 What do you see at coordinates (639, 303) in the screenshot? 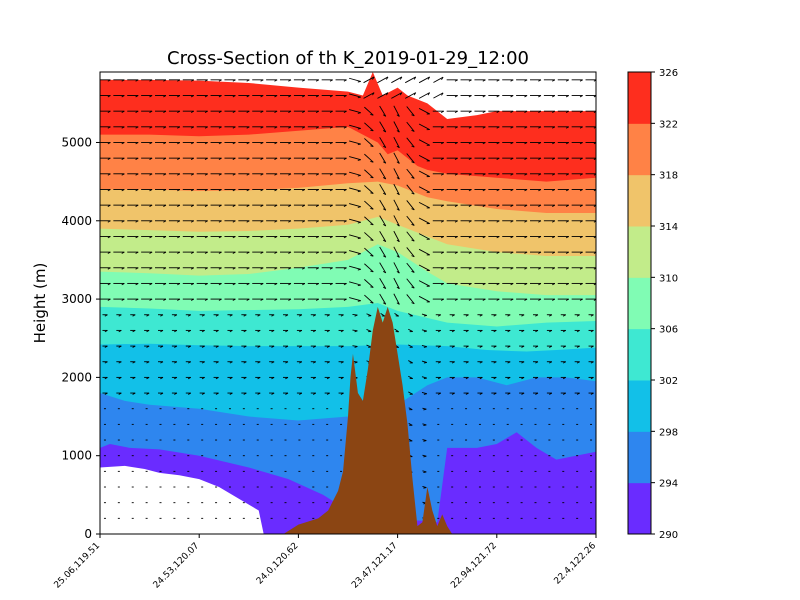
I see `colorbar-frame` at bounding box center [639, 303].